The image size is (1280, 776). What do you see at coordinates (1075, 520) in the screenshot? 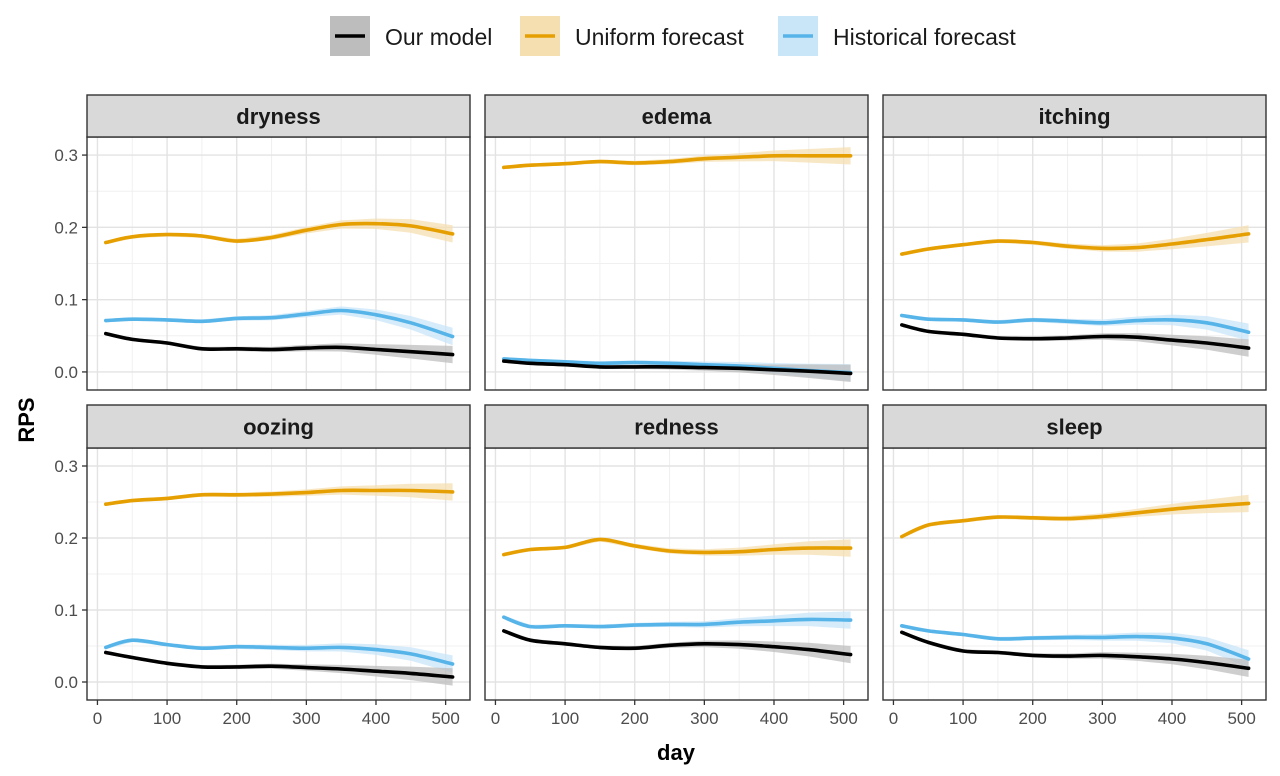
I see `line-uniform-forecast-sleep` at bounding box center [1075, 520].